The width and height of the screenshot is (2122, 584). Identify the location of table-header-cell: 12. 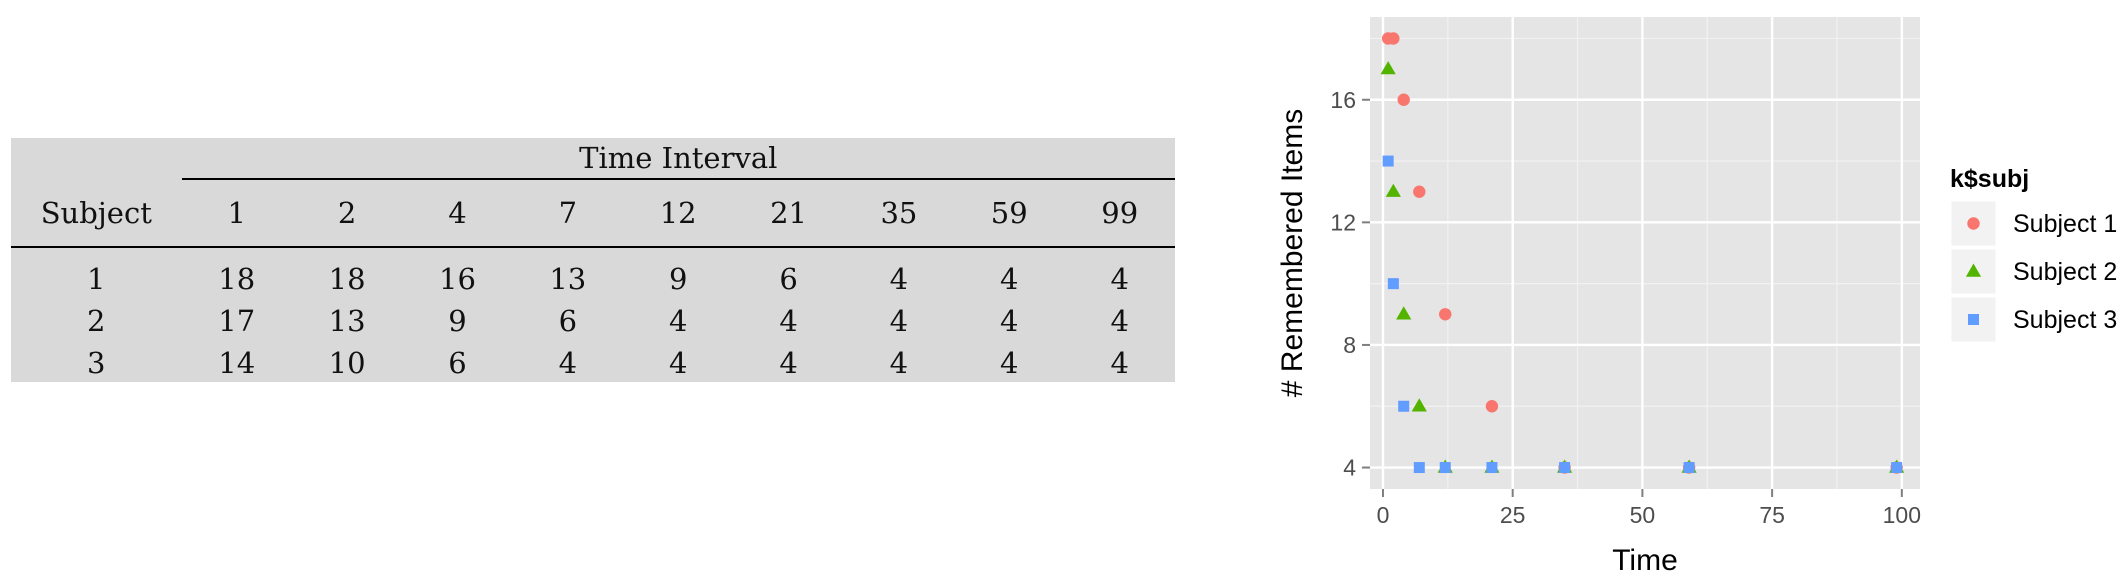
(678, 213).